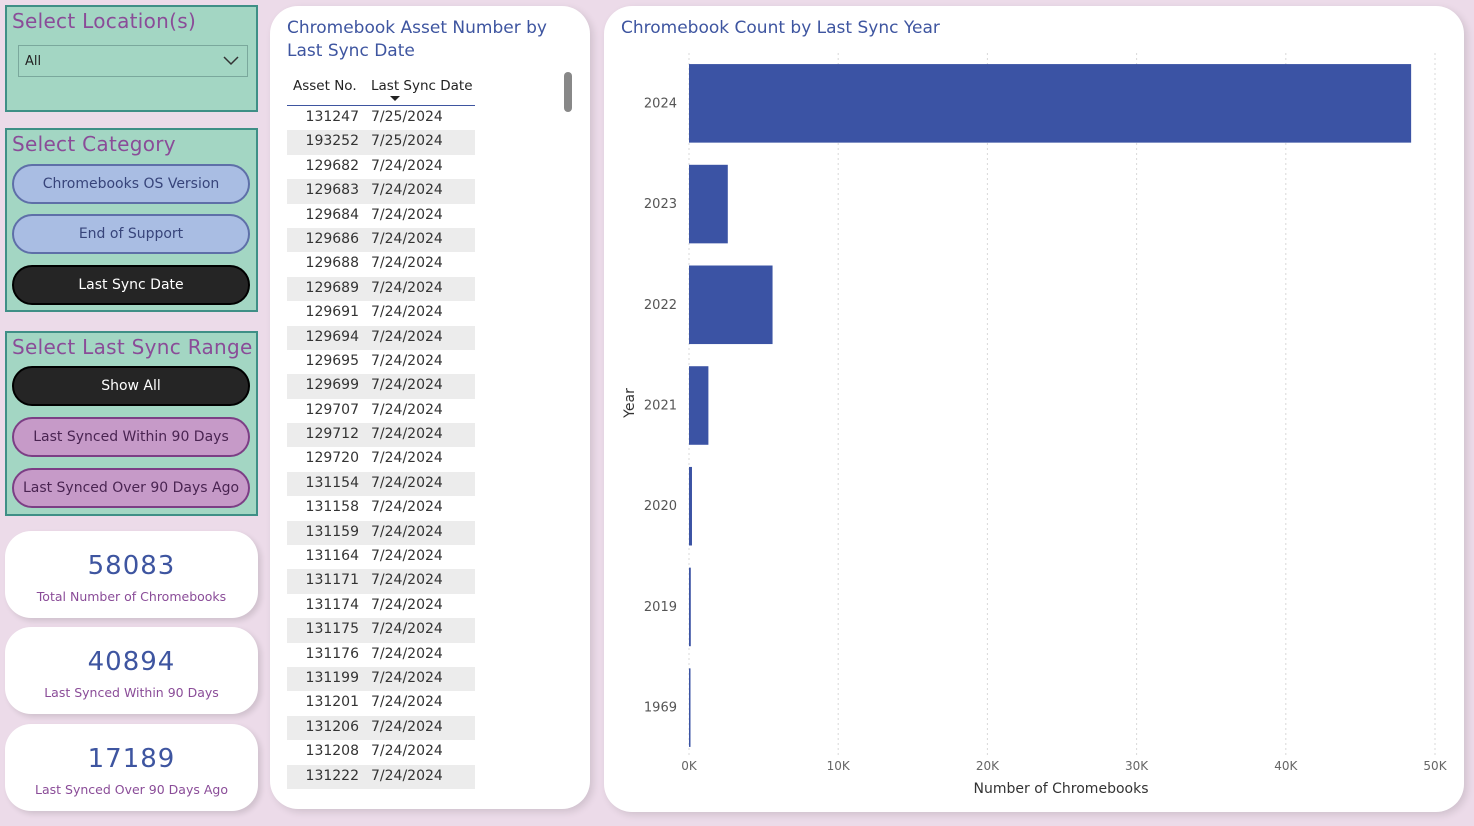 The image size is (1474, 826). Describe the element at coordinates (131, 662) in the screenshot. I see `kpi-value: 40894` at that location.